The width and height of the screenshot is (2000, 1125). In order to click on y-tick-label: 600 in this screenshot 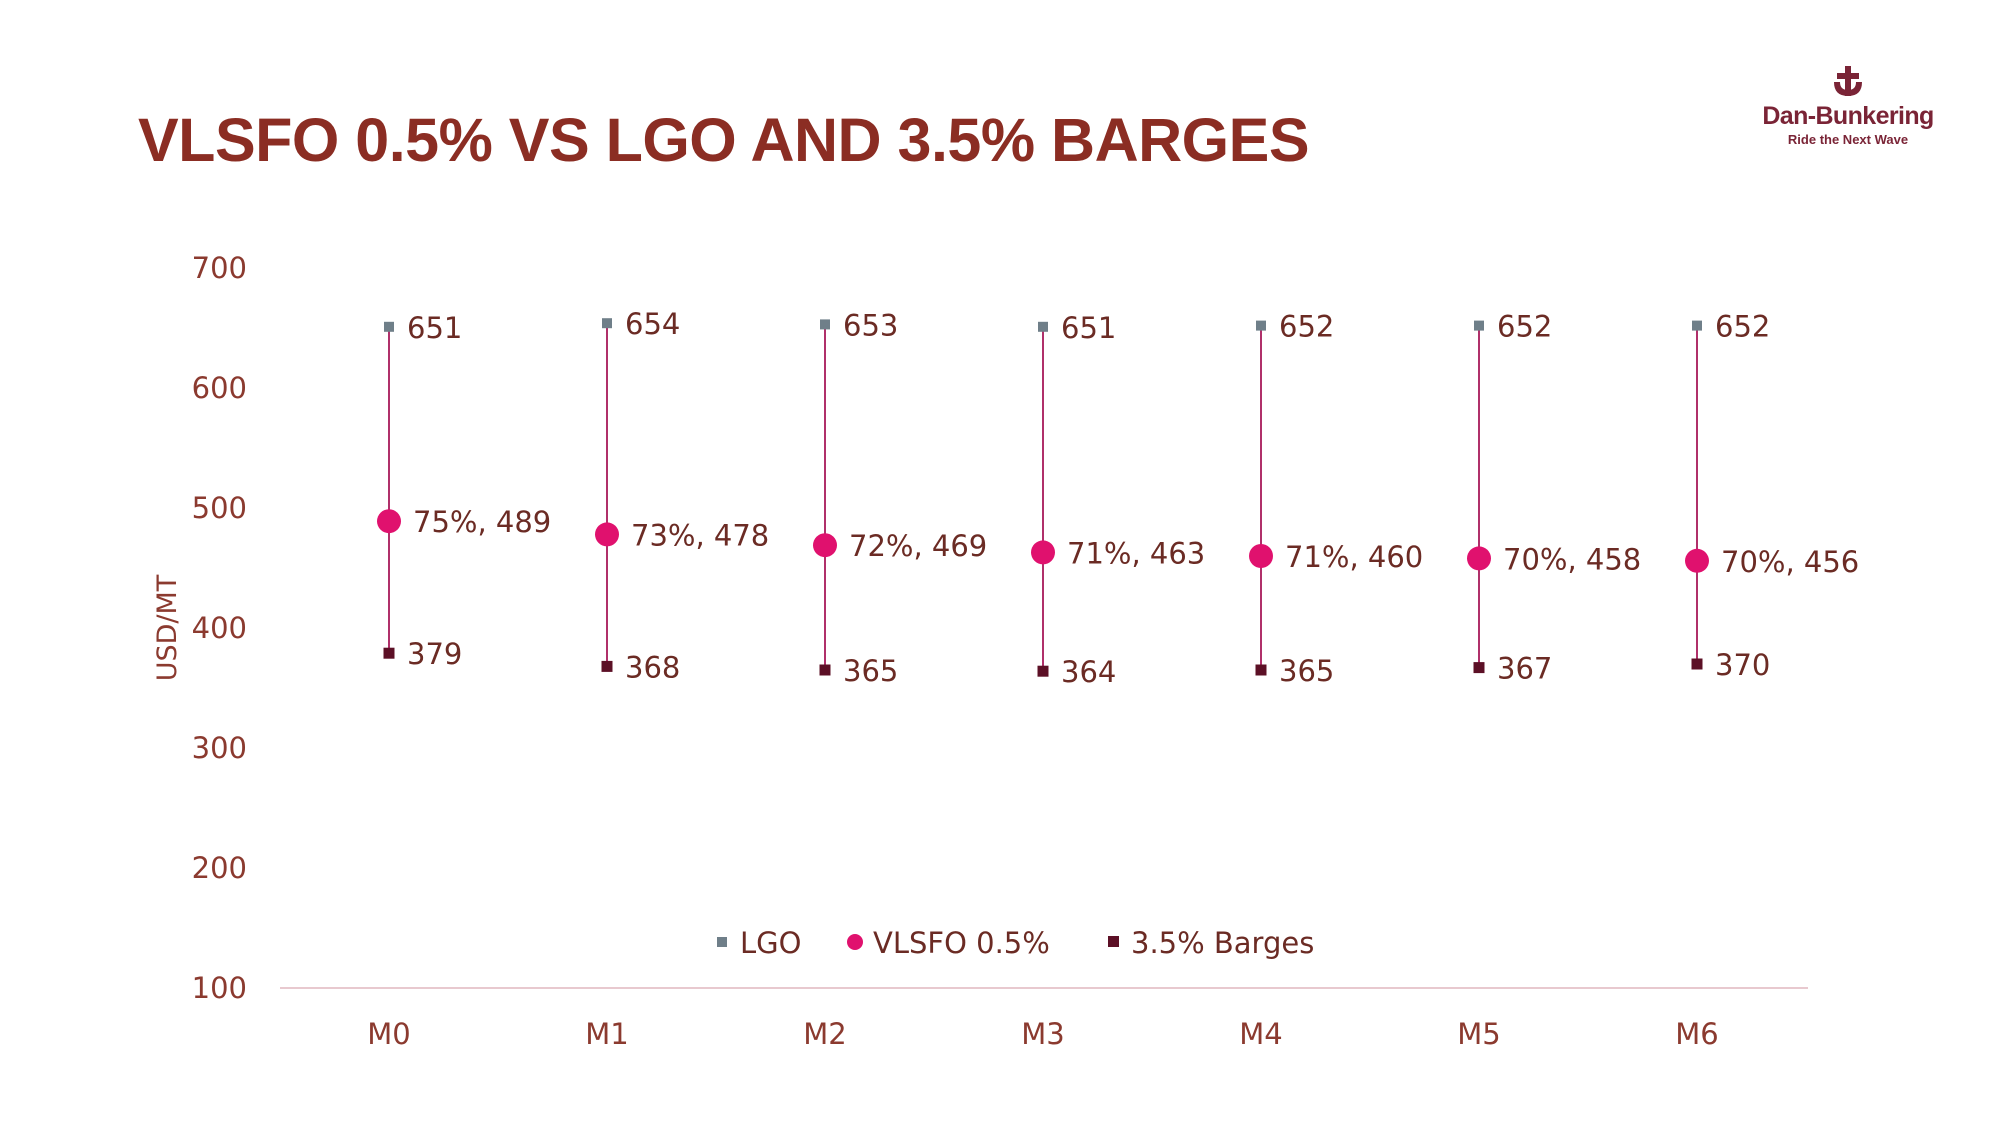, I will do `click(219, 388)`.